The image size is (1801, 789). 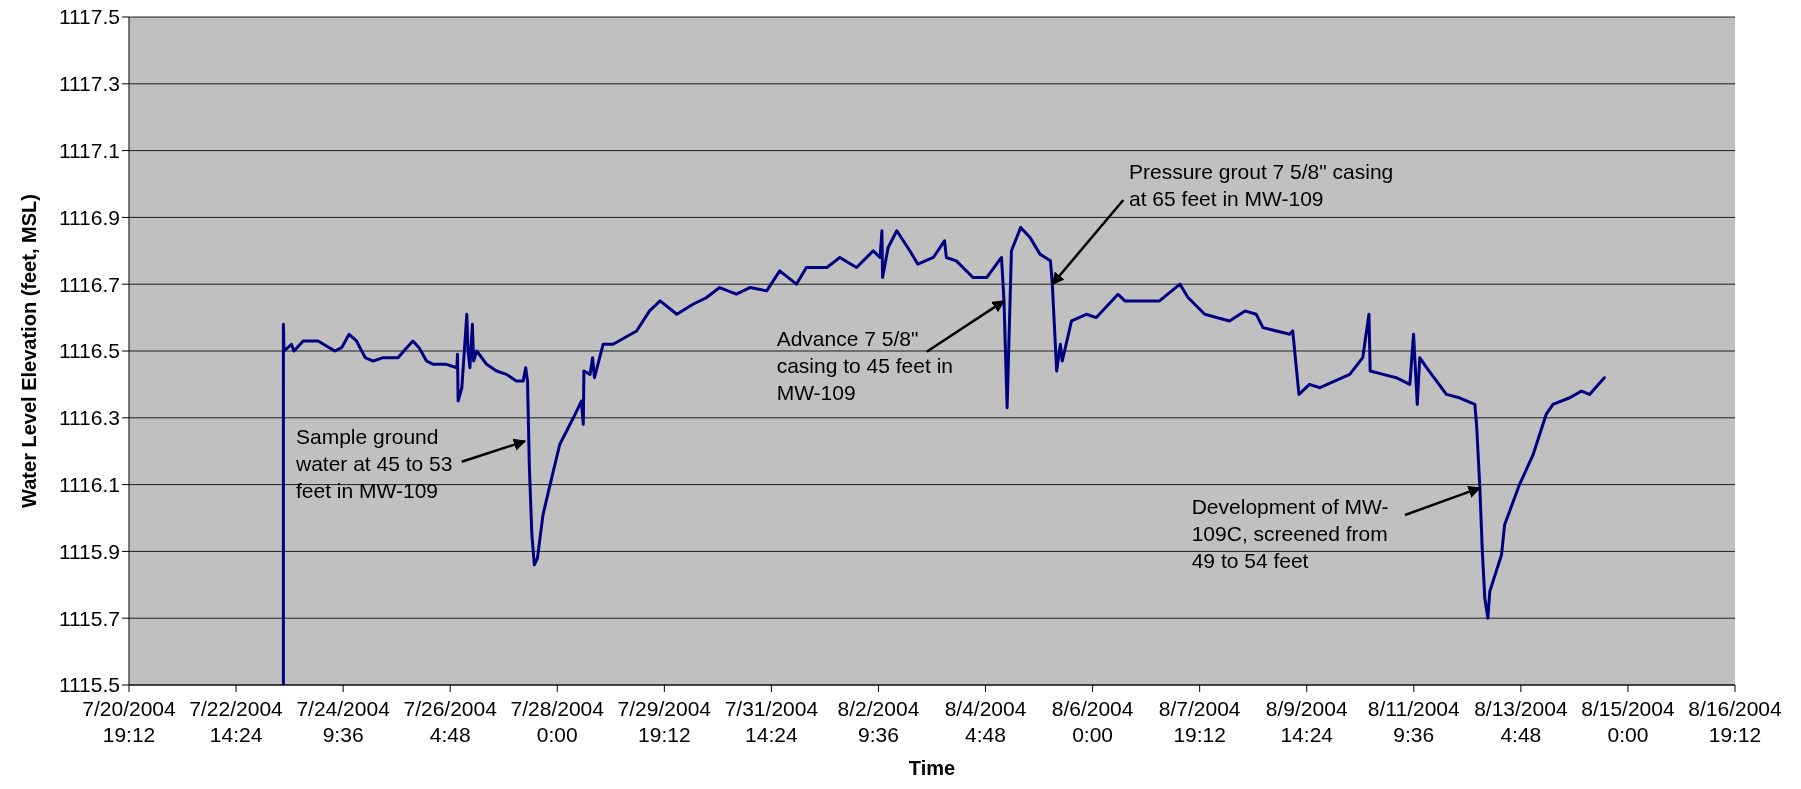 I want to click on x-tick-label: 8/13/2004 4:48, so click(x=1521, y=721).